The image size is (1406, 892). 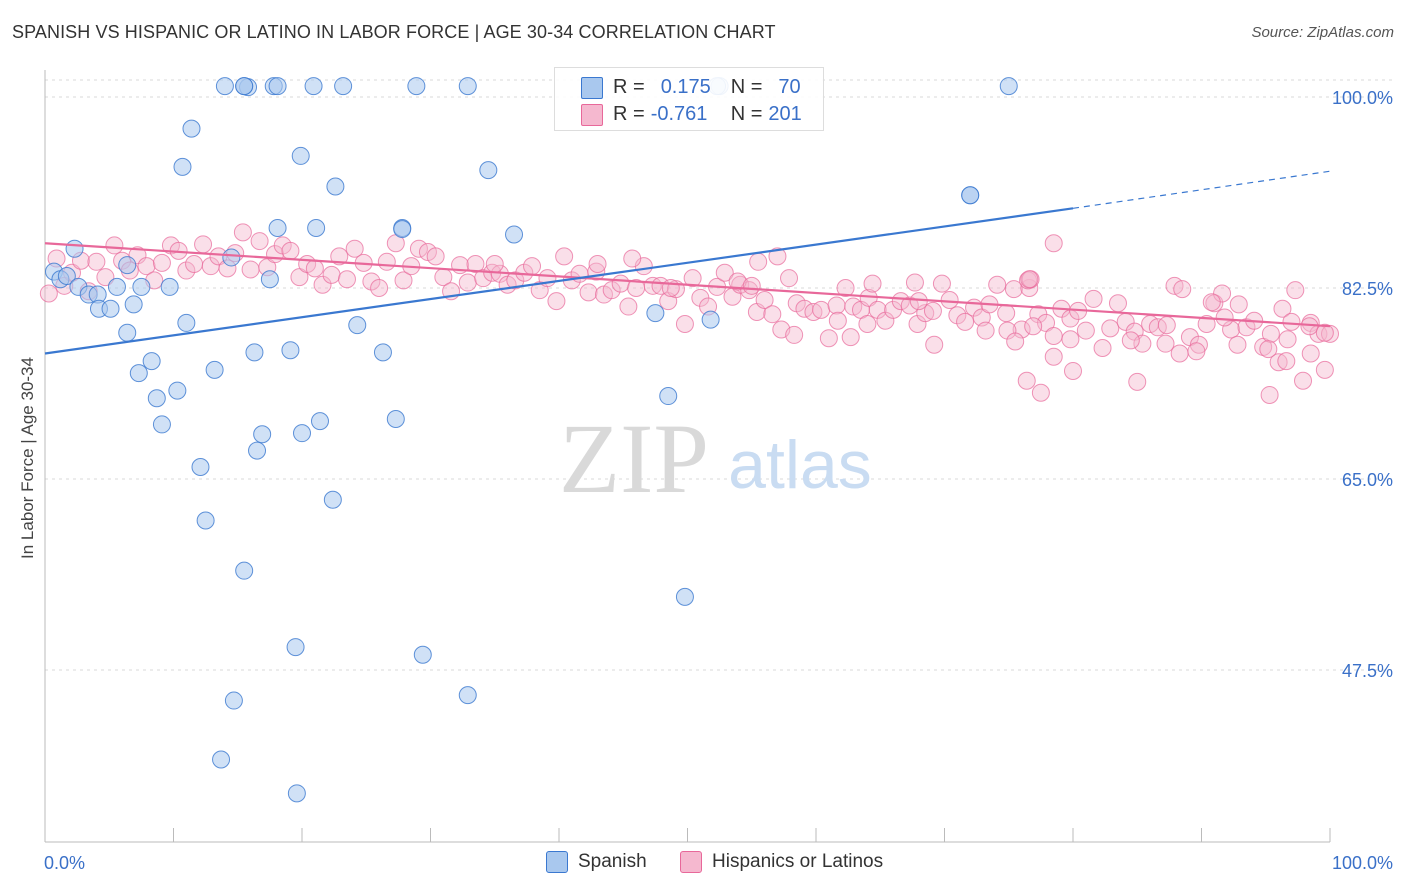 What do you see at coordinates (1362, 98) in the screenshot?
I see `y-tick-label: 100.0%` at bounding box center [1362, 98].